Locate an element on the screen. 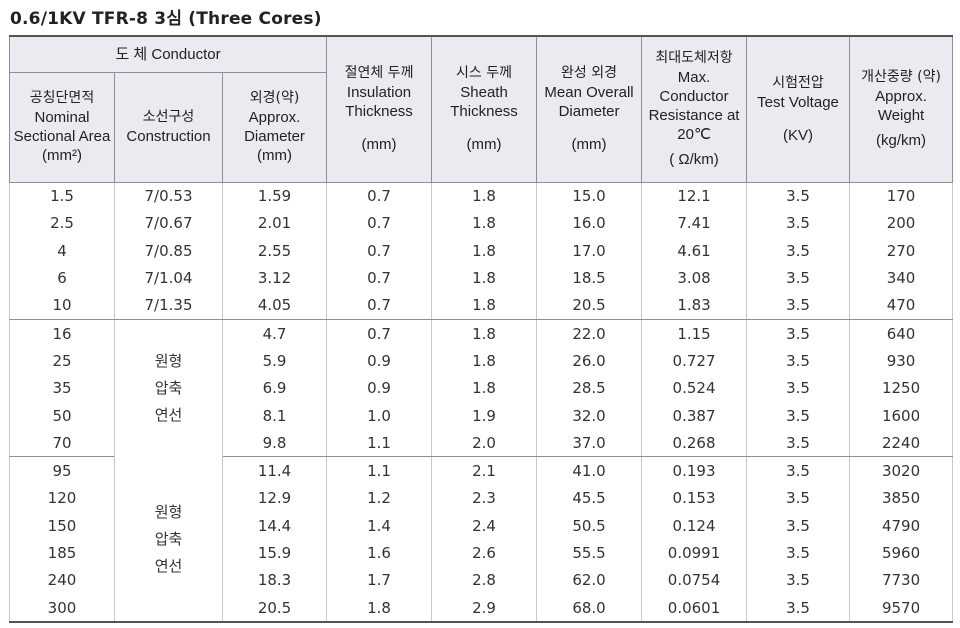  table-row: 240 18.3 1.7 2.8 62.0 0.0754 3.5 7730 is located at coordinates (481, 580).